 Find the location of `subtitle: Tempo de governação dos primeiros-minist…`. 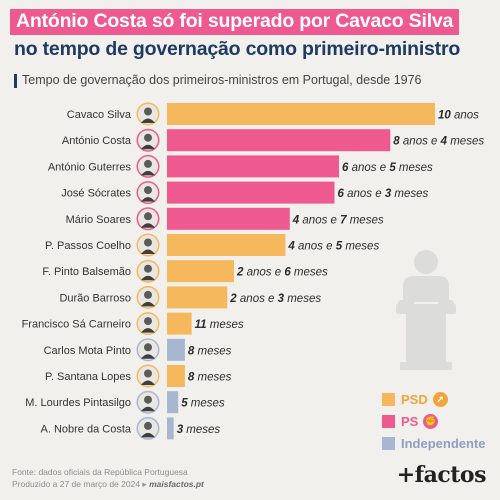

subtitle: Tempo de governação dos primeiros-minist… is located at coordinates (222, 80).